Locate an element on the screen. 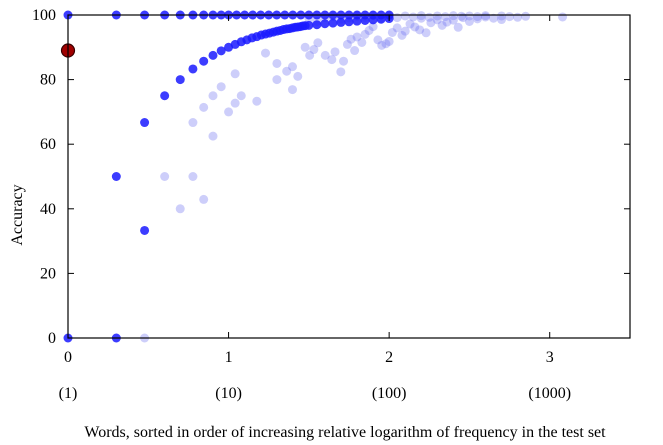 Image resolution: width=663 pixels, height=445 pixels. y-tick-label: 60 is located at coordinates (48, 144).